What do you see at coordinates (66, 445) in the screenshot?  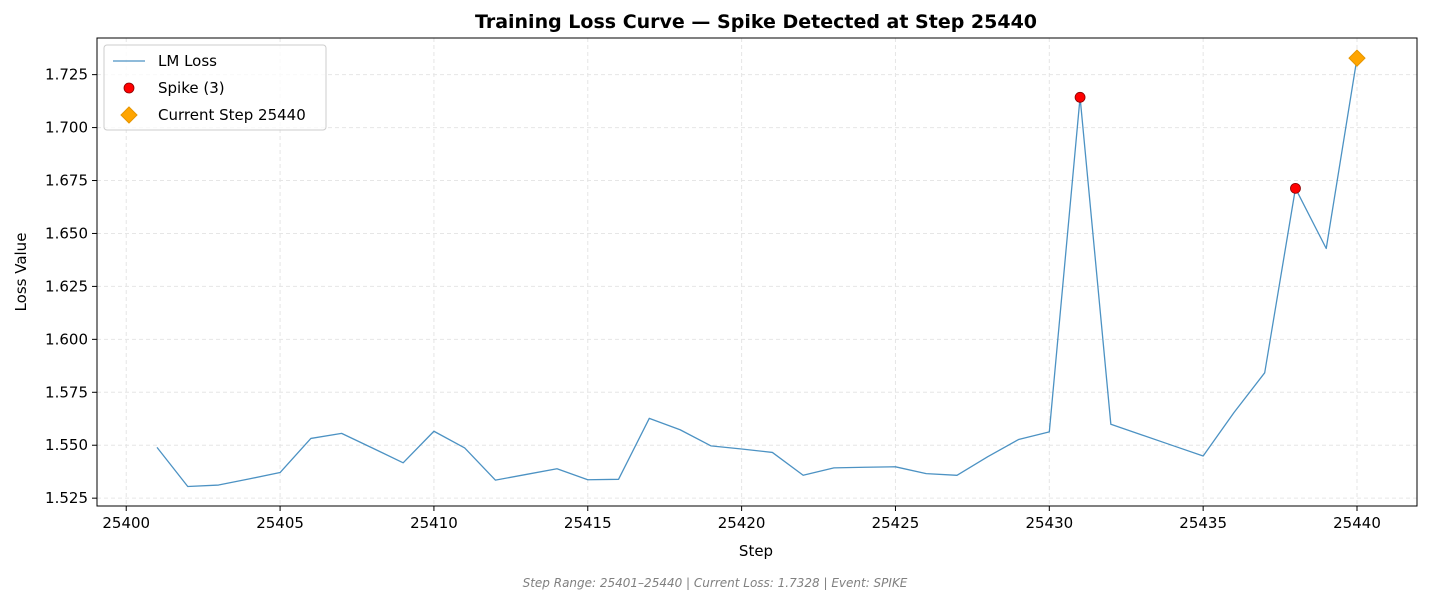 I see `y-tick-label: 1.550` at bounding box center [66, 445].